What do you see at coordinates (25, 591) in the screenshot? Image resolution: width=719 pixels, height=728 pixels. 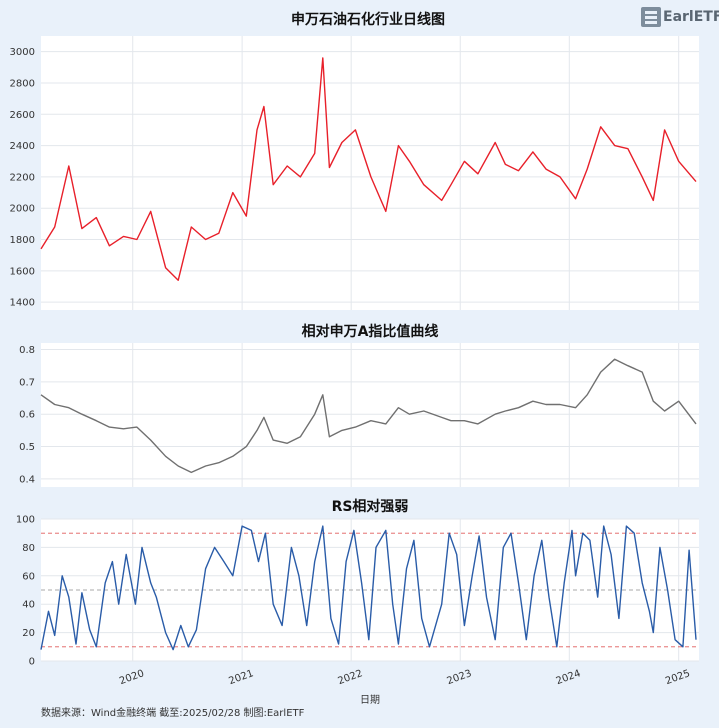 I see `y-ticks-rs: 0 20 40 60 80 100` at bounding box center [25, 591].